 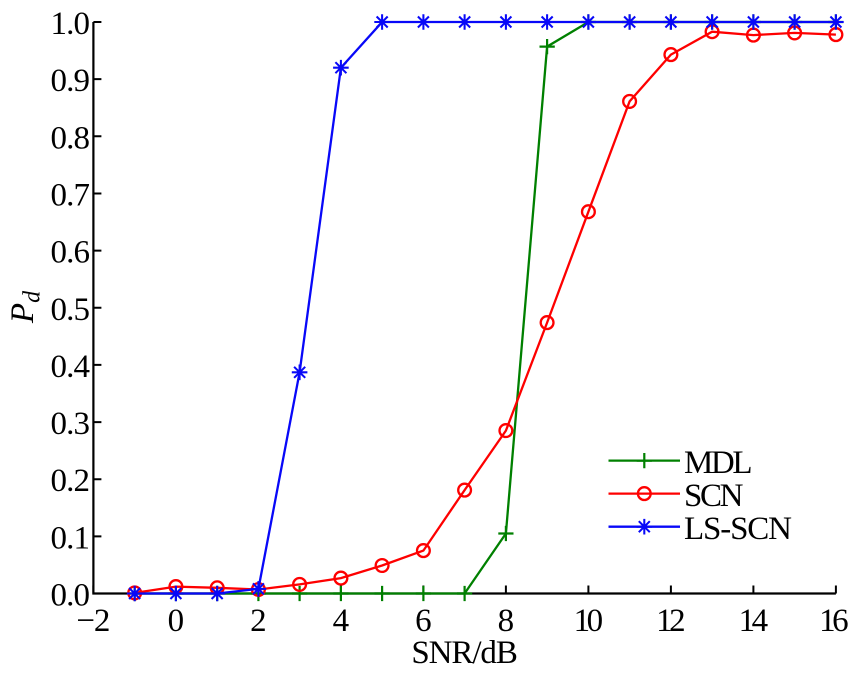 I want to click on svg-text: 8, so click(x=506, y=621).